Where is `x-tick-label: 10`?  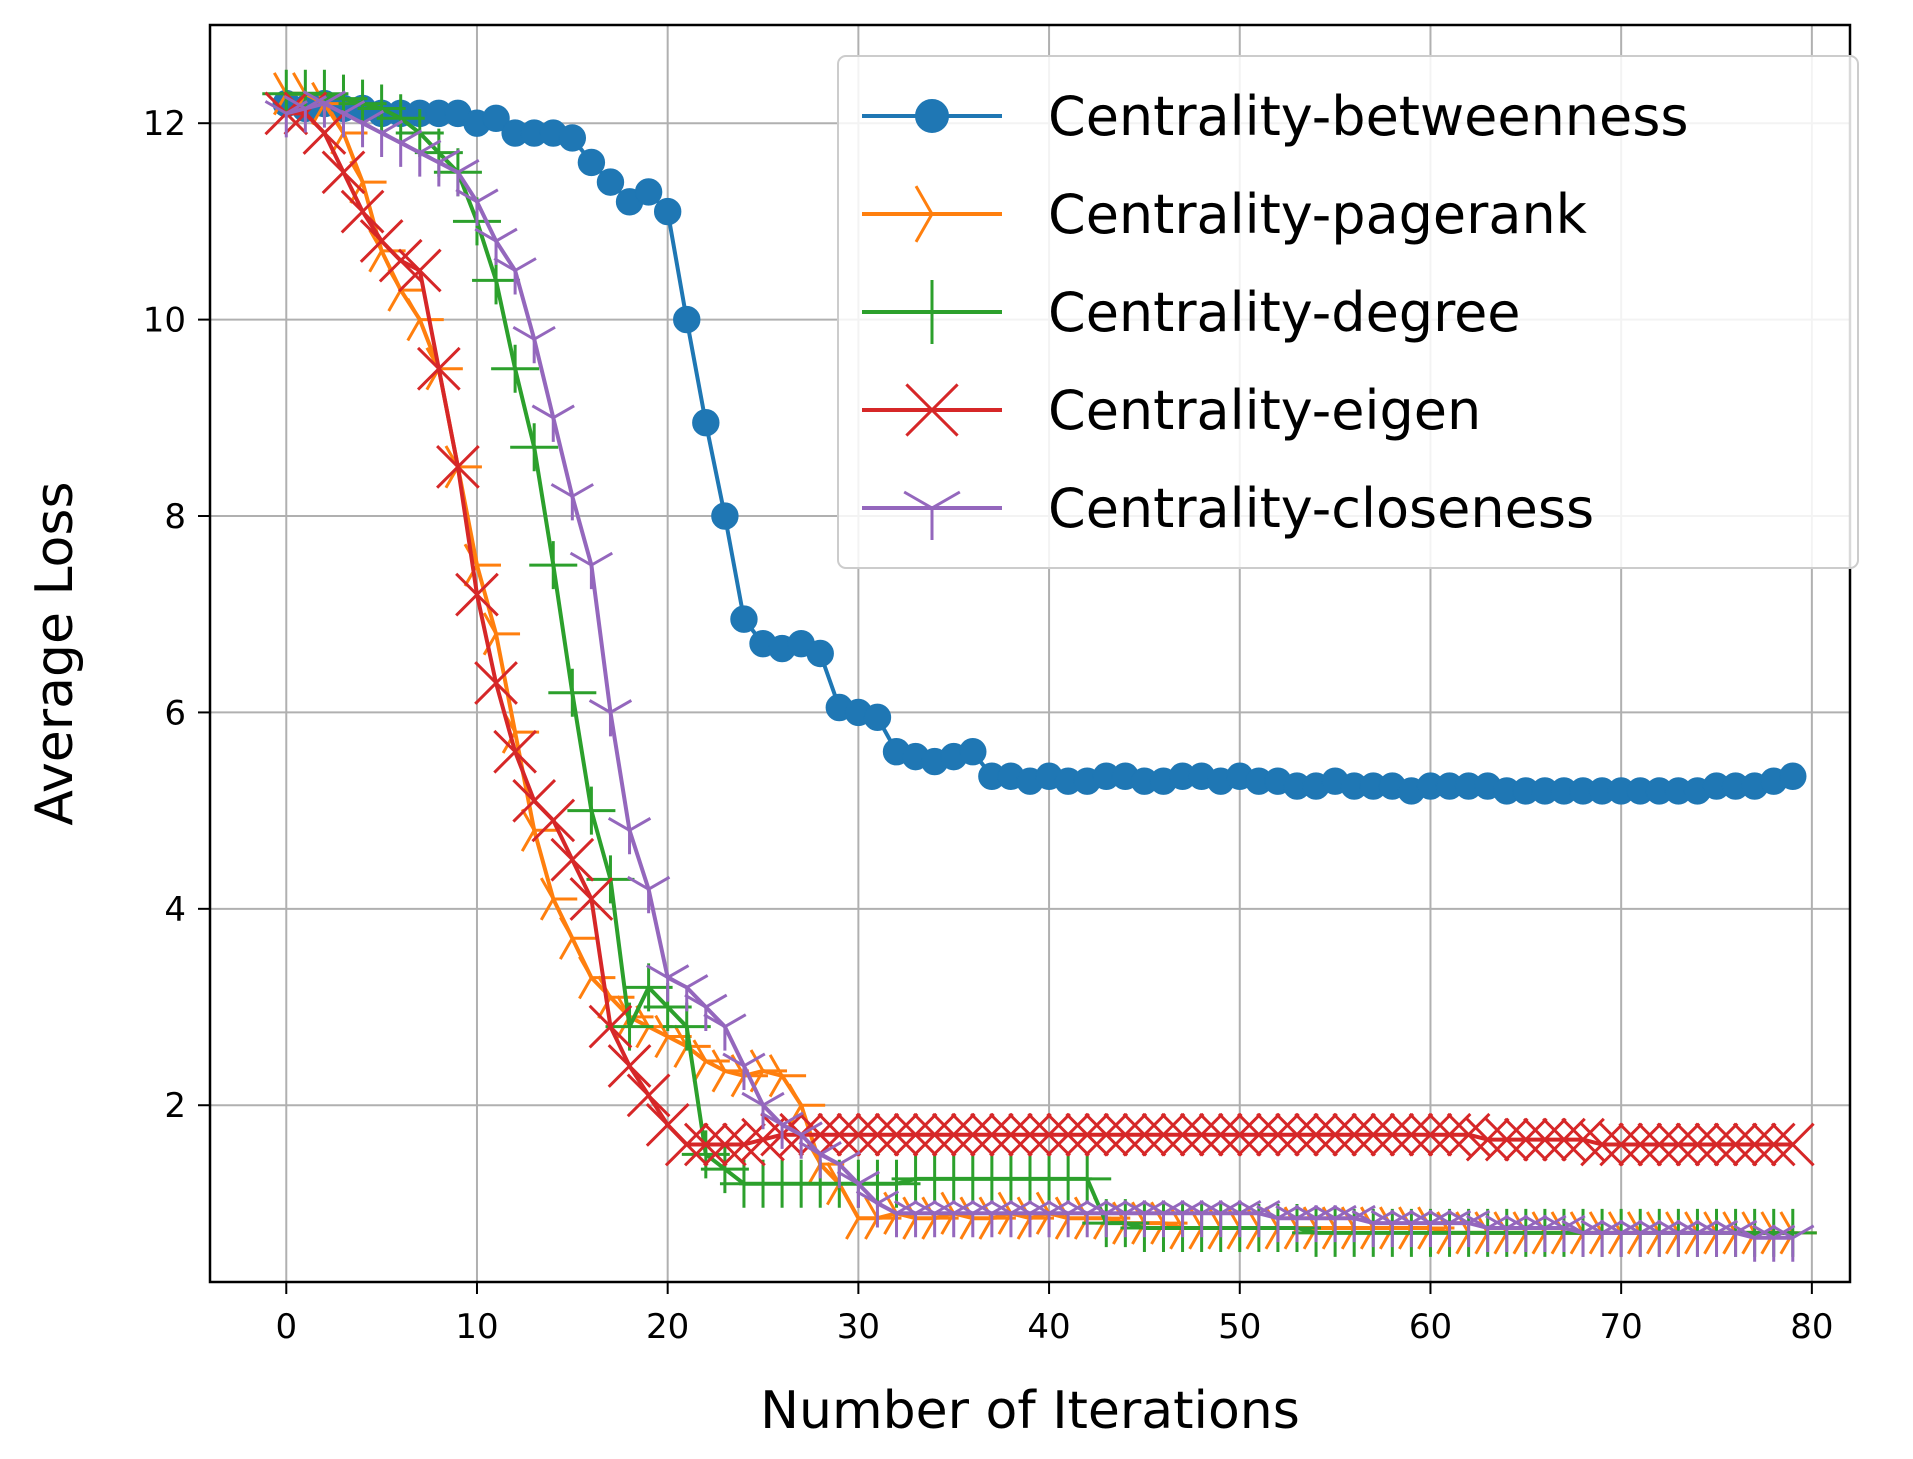
x-tick-label: 10 is located at coordinates (476, 1327).